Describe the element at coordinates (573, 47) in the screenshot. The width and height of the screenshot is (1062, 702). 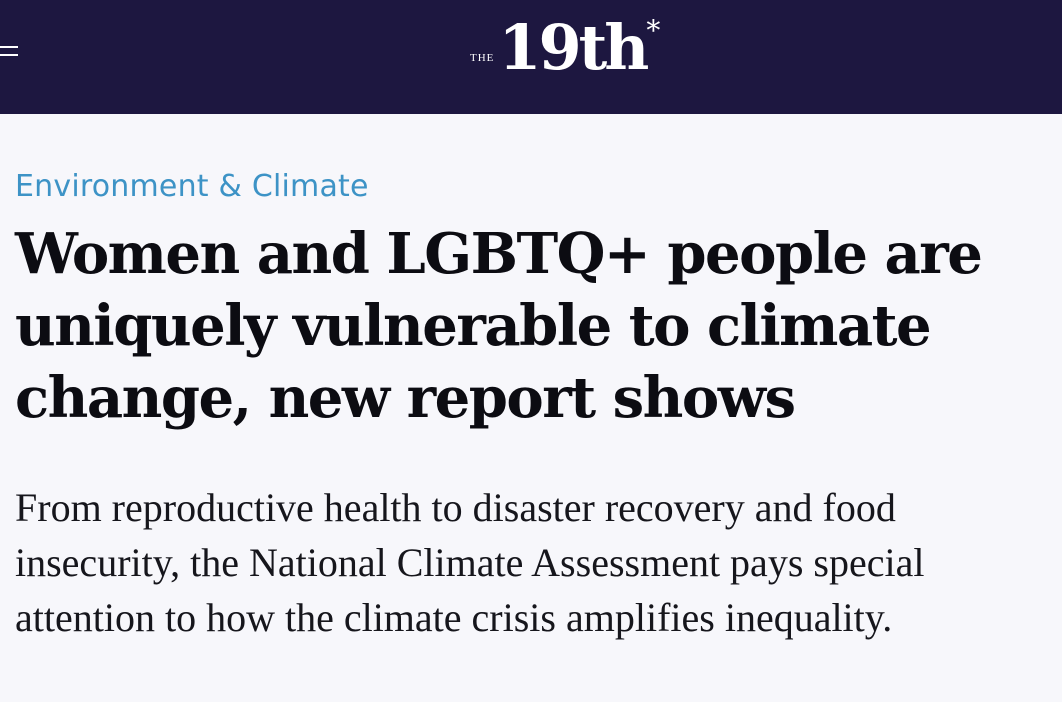
I see `logo-name: 19th` at that location.